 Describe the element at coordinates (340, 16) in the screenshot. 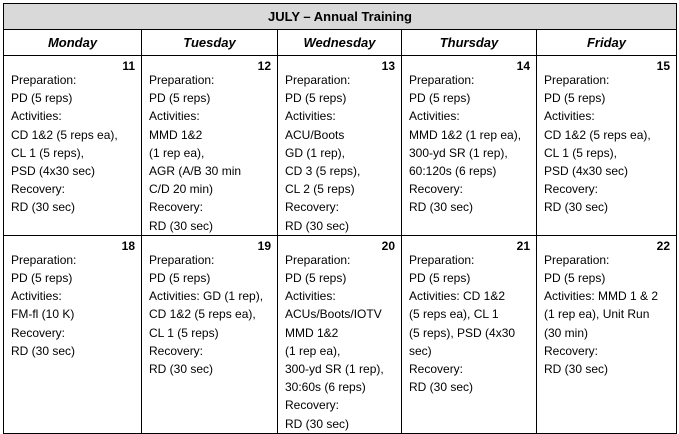

I see `title-row: JULY – Annual Training` at that location.